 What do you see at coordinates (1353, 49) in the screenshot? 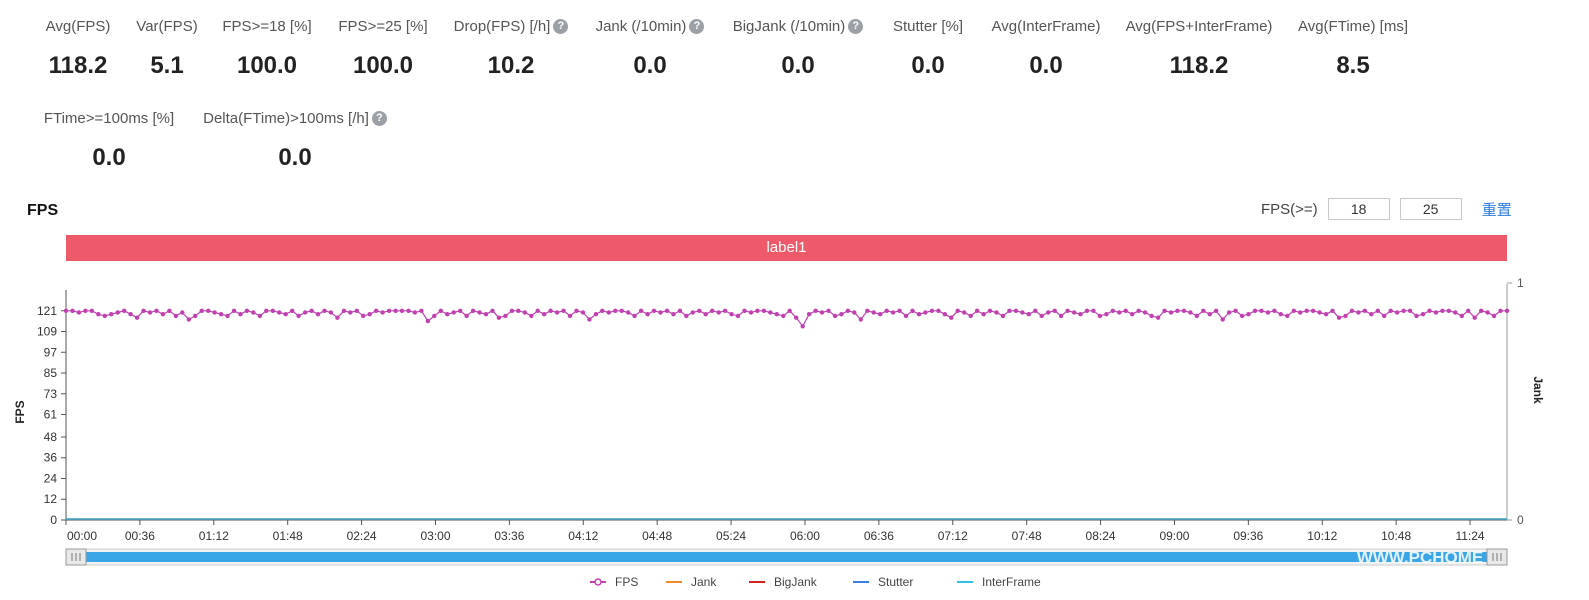
I see `metric-avg-ftime: Avg(FTime) [ms] 8.5` at bounding box center [1353, 49].